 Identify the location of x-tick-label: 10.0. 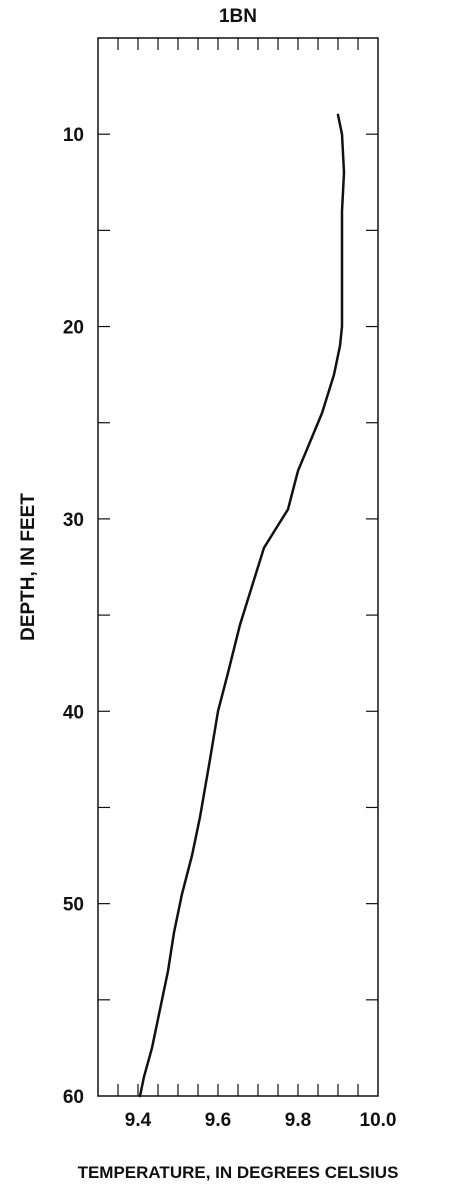
(378, 1120).